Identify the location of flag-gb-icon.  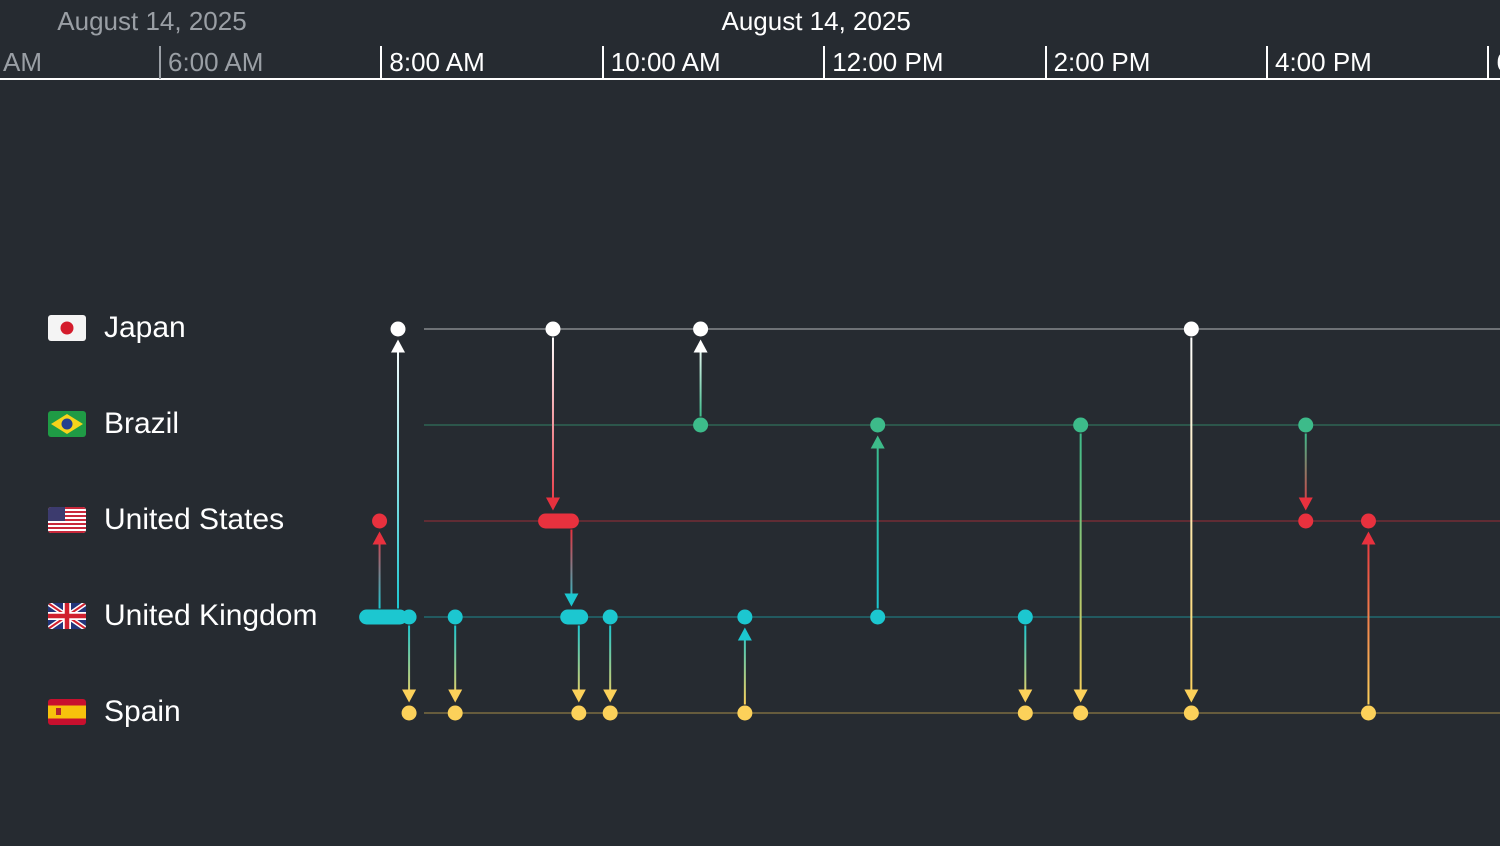
(67, 616).